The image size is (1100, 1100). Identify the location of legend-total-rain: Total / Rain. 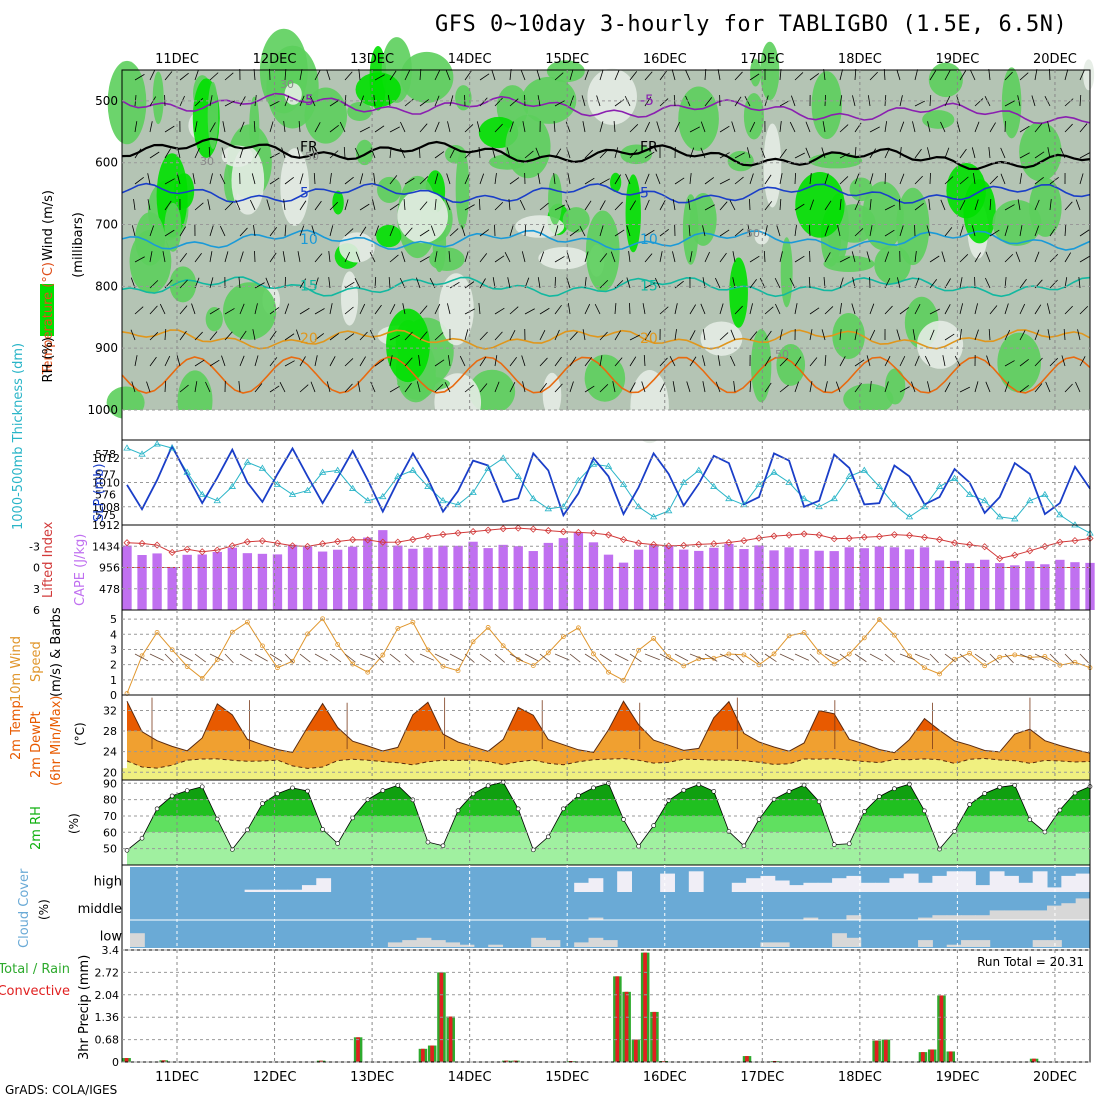
(35, 969).